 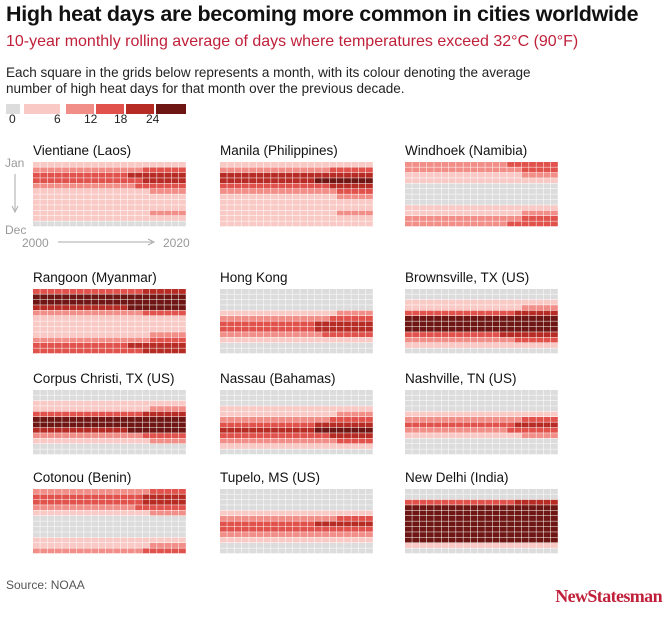 I want to click on city-label: Vientiane (Laos), so click(x=82, y=150).